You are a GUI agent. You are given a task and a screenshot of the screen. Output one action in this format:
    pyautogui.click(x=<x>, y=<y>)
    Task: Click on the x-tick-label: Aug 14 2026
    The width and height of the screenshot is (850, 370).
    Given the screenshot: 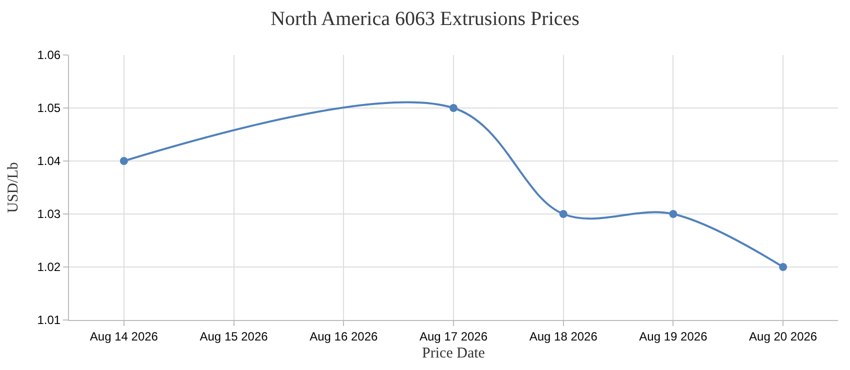 What is the action you would take?
    pyautogui.click(x=124, y=336)
    